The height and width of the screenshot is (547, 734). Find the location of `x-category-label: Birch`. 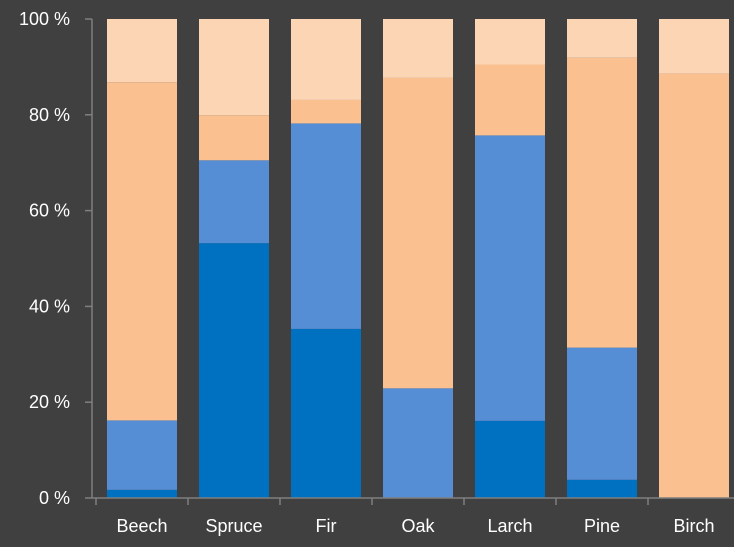

x-category-label: Birch is located at coordinates (693, 526).